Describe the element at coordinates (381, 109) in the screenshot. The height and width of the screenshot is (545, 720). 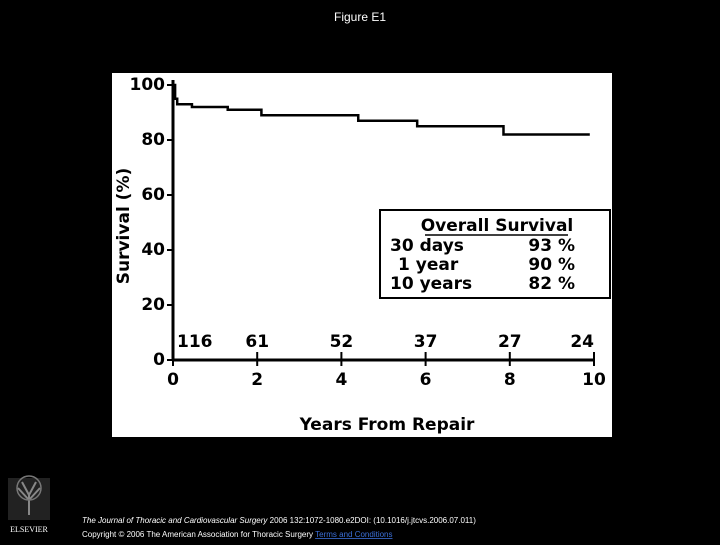
I see `survival-curve` at that location.